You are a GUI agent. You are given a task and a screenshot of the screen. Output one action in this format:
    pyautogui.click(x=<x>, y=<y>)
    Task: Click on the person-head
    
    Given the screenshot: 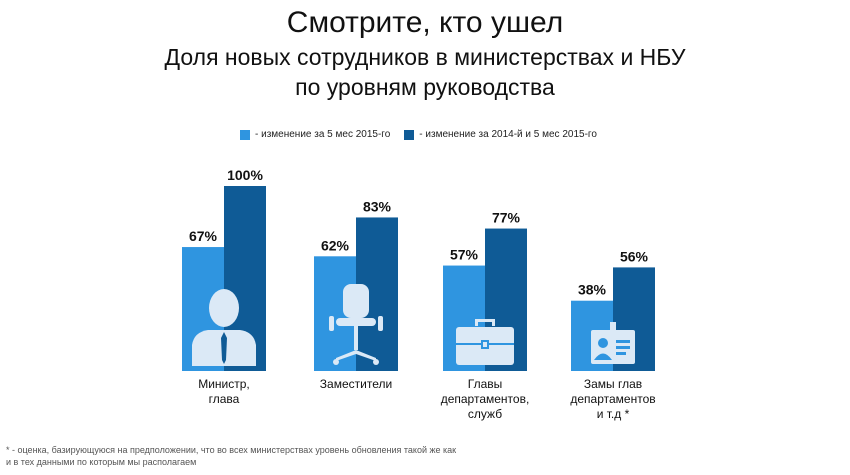 What is the action you would take?
    pyautogui.click(x=224, y=308)
    